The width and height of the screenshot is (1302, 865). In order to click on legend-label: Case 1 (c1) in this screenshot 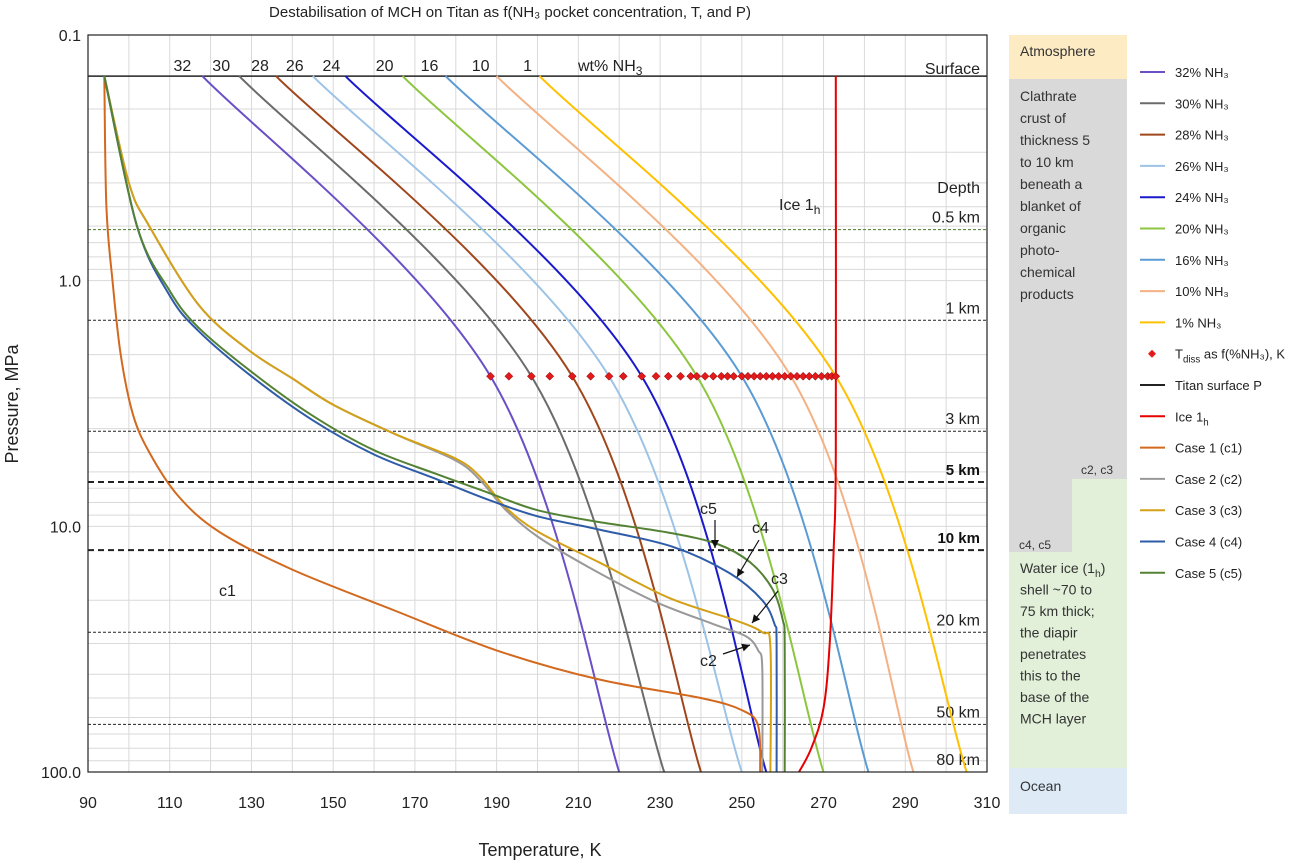, I will do `click(1208, 448)`.